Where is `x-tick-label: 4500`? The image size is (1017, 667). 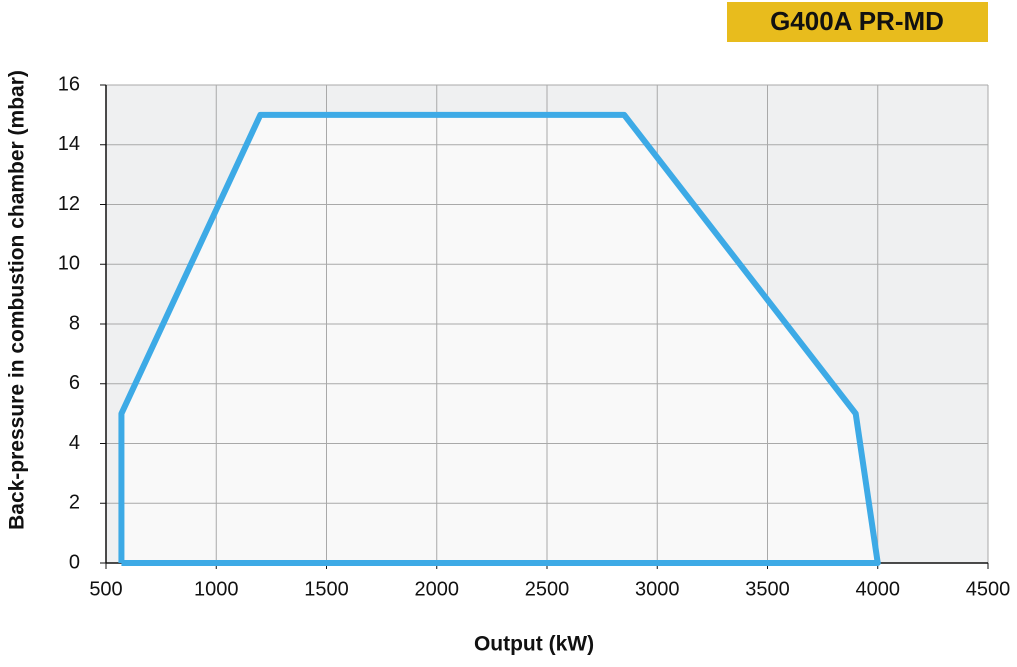 x-tick-label: 4500 is located at coordinates (988, 589).